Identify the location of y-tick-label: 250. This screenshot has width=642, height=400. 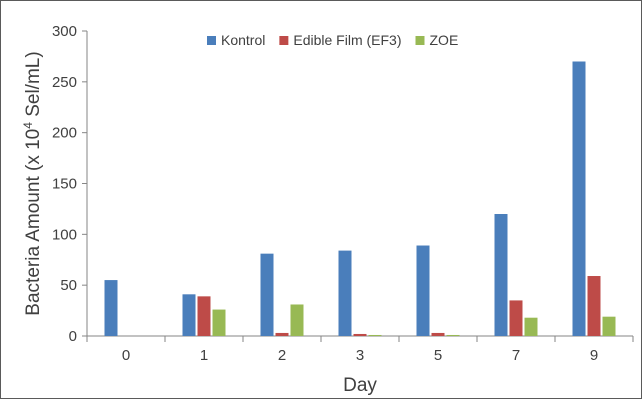
(64, 82).